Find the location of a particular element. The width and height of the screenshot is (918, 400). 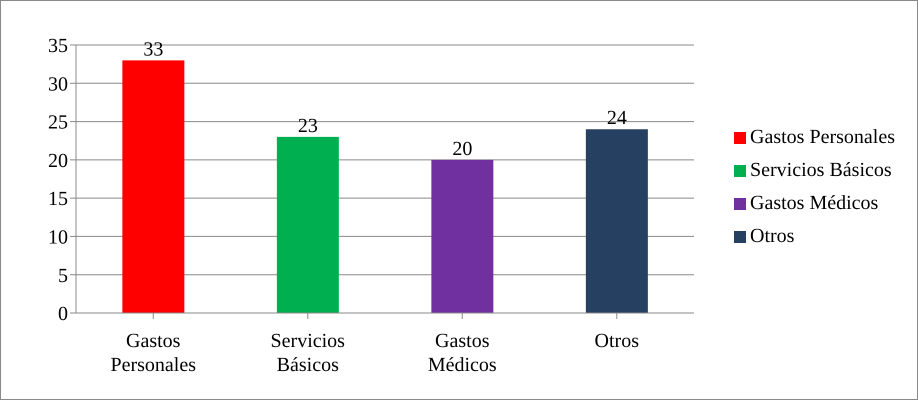

legend-label: Gastos Personales is located at coordinates (822, 137).